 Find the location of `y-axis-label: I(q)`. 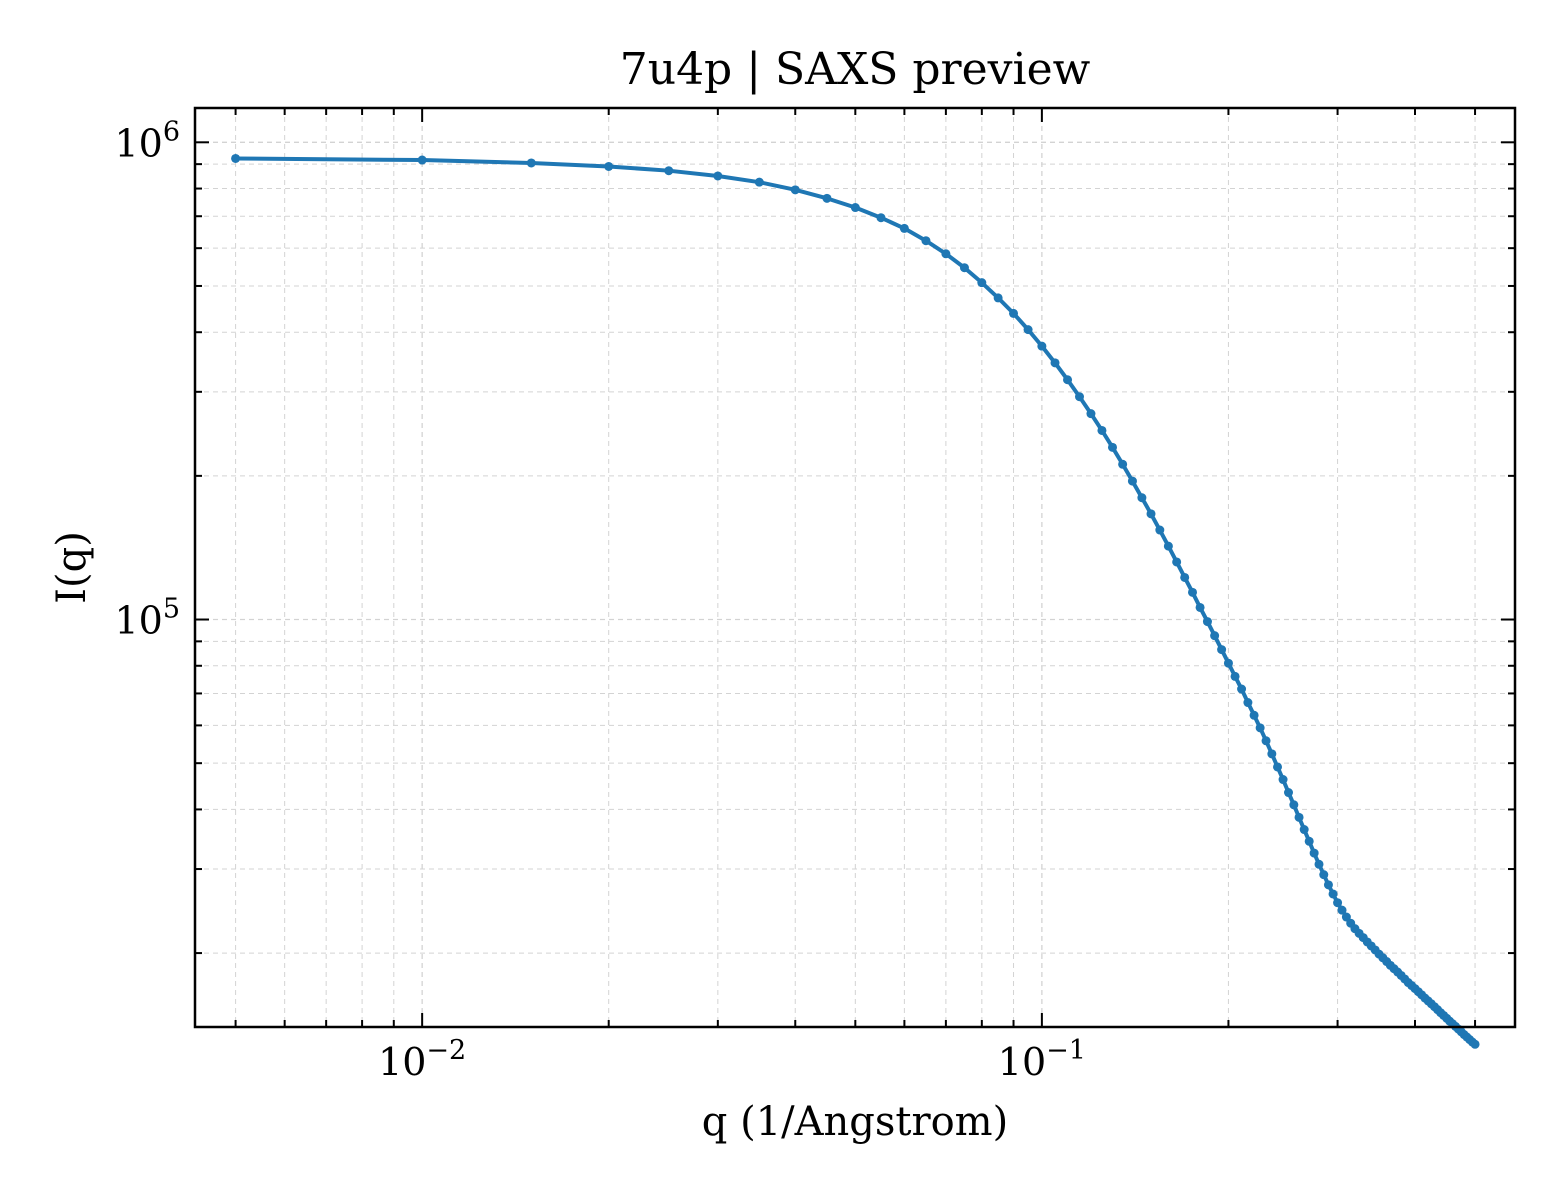

y-axis-label: I(q) is located at coordinates (72, 567).